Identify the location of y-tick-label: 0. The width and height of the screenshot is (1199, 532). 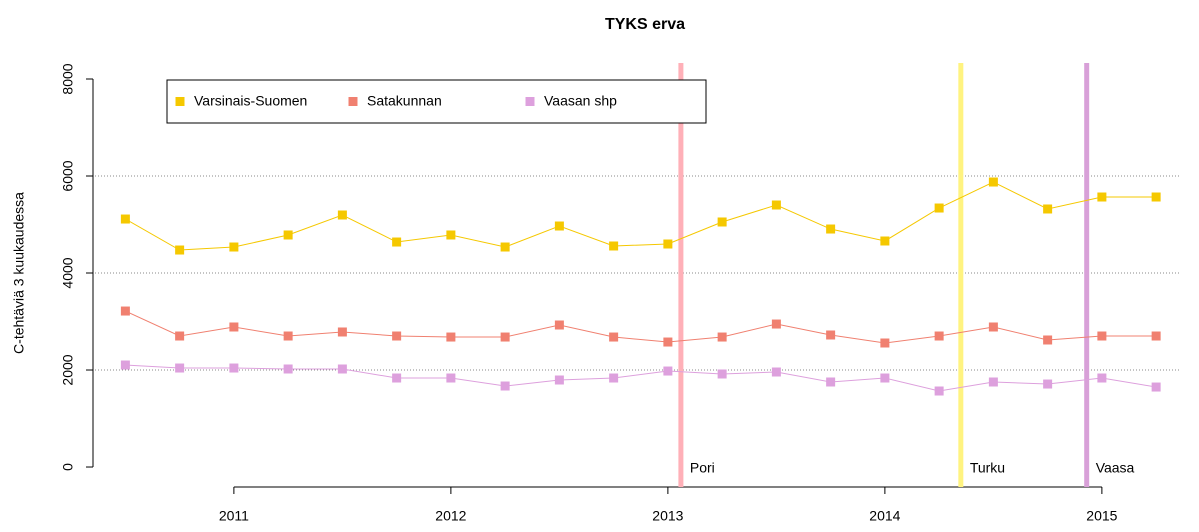
(68, 467).